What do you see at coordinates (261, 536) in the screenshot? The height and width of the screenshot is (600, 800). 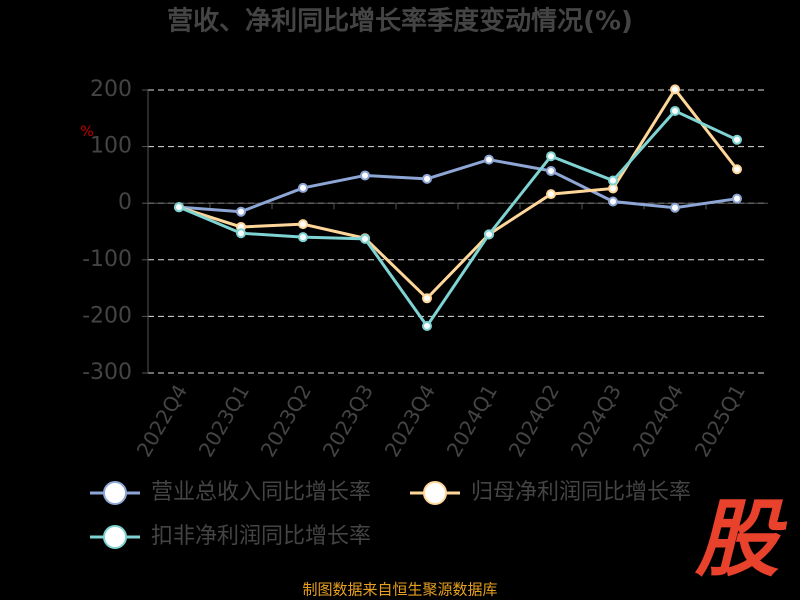 I see `legend-label: 扣非净利润同比增长率` at bounding box center [261, 536].